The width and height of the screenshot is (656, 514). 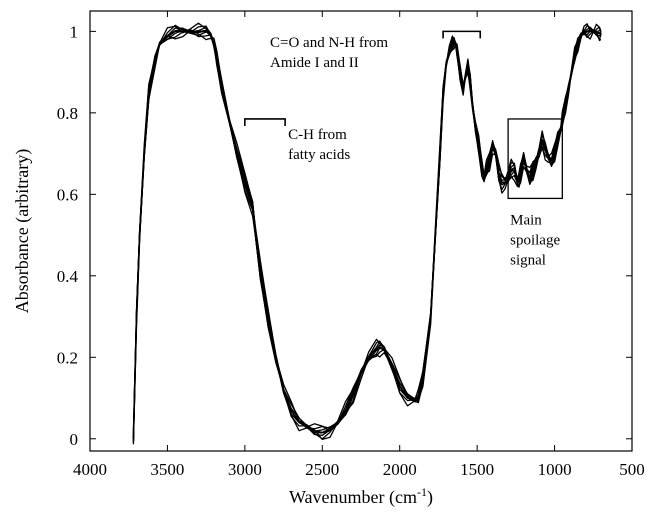 I want to click on y-axis-label: Absorbance (arbitrary), so click(x=22, y=231).